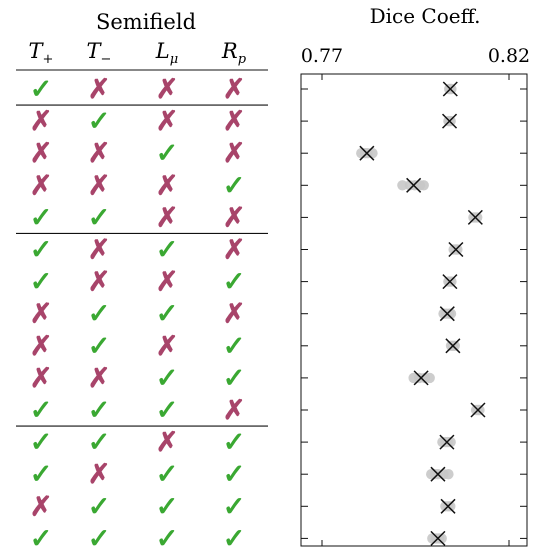  I want to click on table-row: ✓ ✓ ✓ ✓, so click(138, 535).